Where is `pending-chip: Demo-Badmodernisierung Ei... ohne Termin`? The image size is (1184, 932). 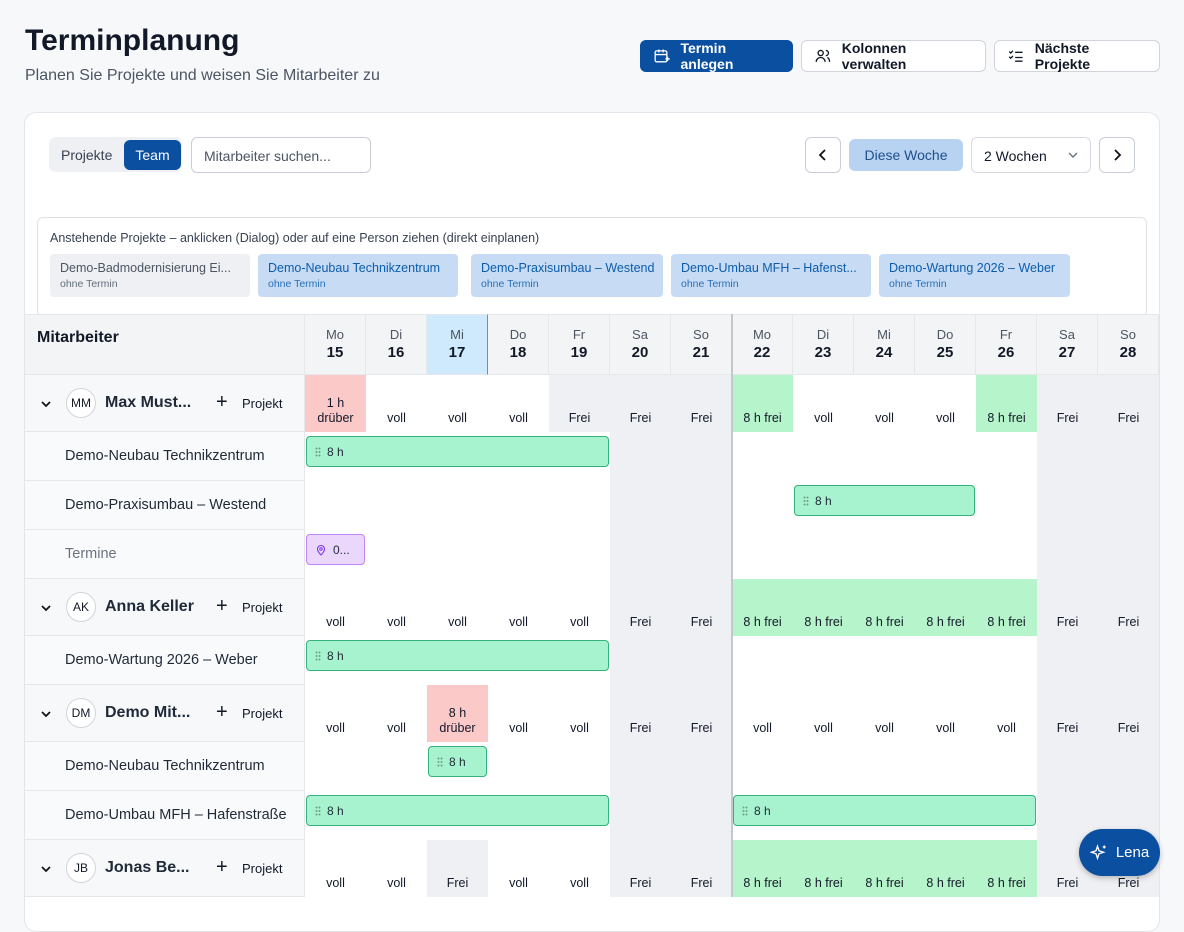 pending-chip: Demo-Badmodernisierung Ei... ohne Termin is located at coordinates (150, 275).